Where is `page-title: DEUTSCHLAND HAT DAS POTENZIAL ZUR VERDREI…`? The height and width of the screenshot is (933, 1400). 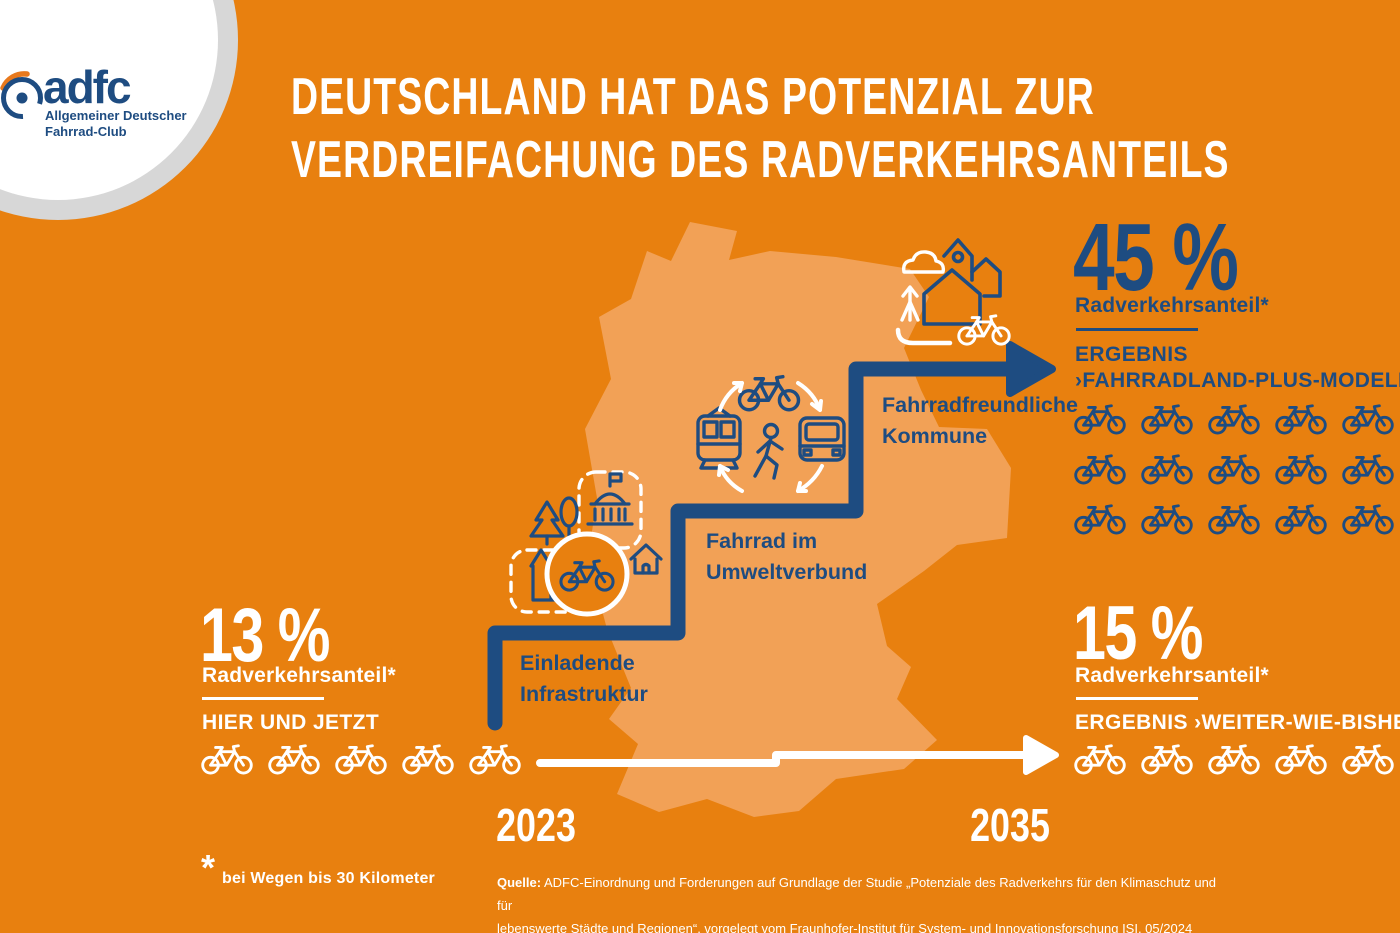
page-title: DEUTSCHLAND HAT DAS POTENZIAL ZUR VERDREI… is located at coordinates (760, 129).